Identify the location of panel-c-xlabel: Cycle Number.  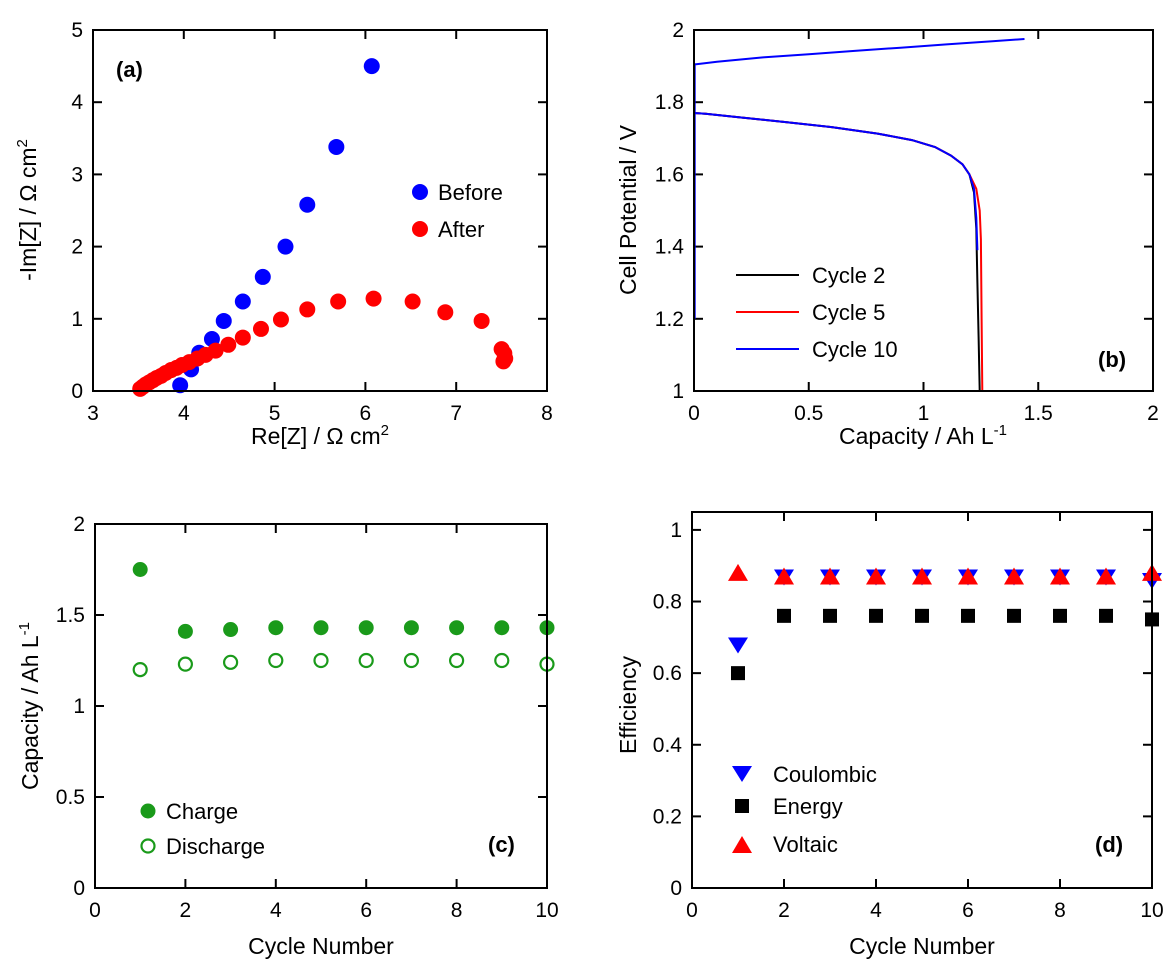
(321, 946).